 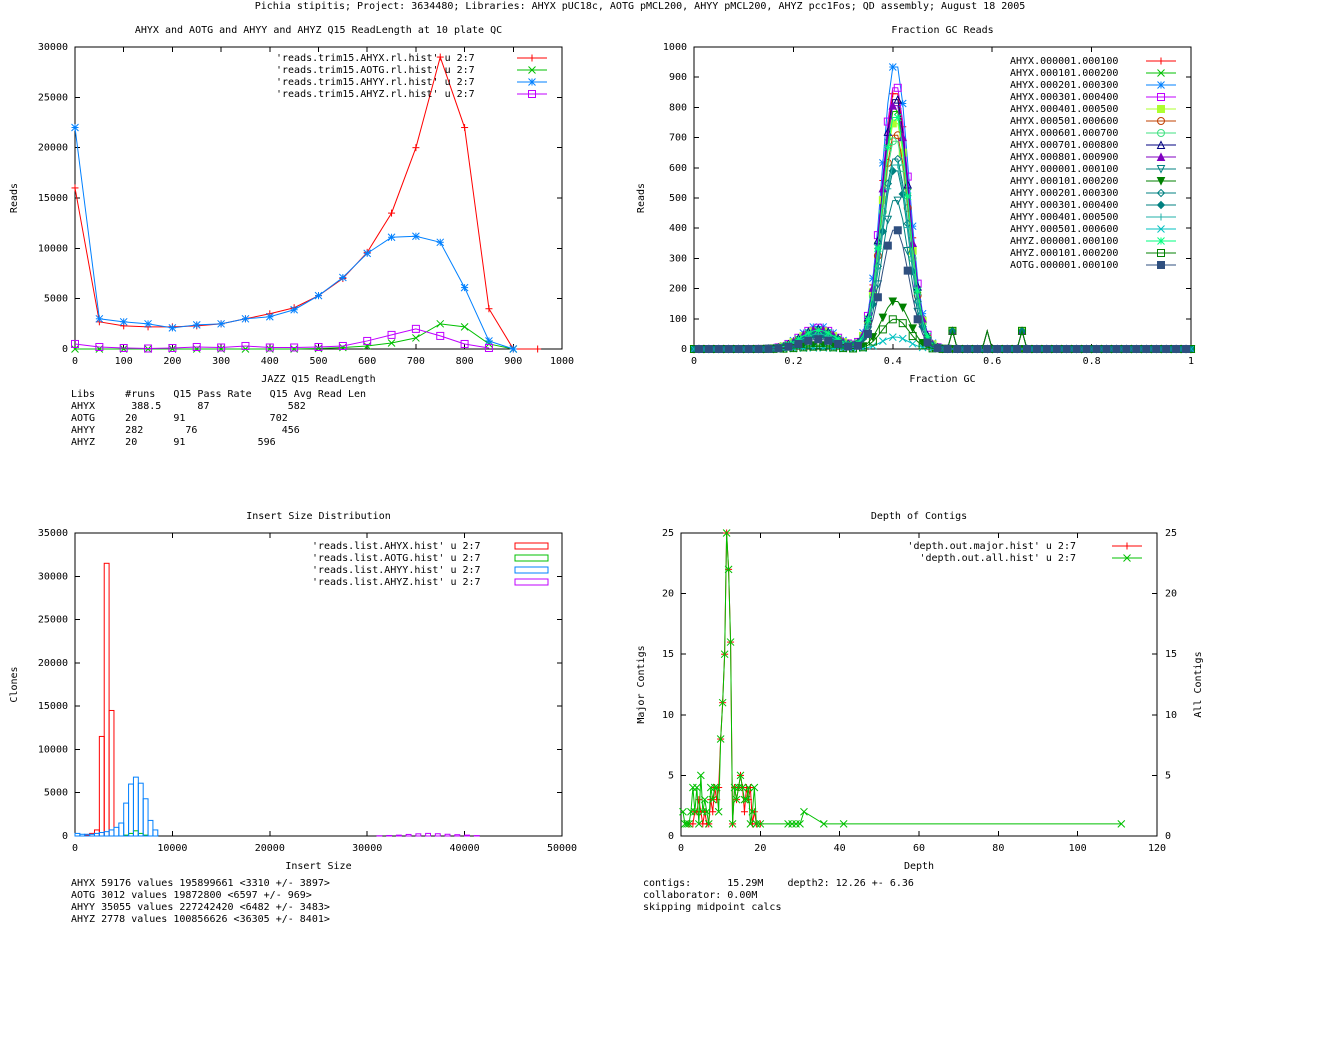 What do you see at coordinates (668, 533) in the screenshot?
I see `y-tick-label: 25` at bounding box center [668, 533].